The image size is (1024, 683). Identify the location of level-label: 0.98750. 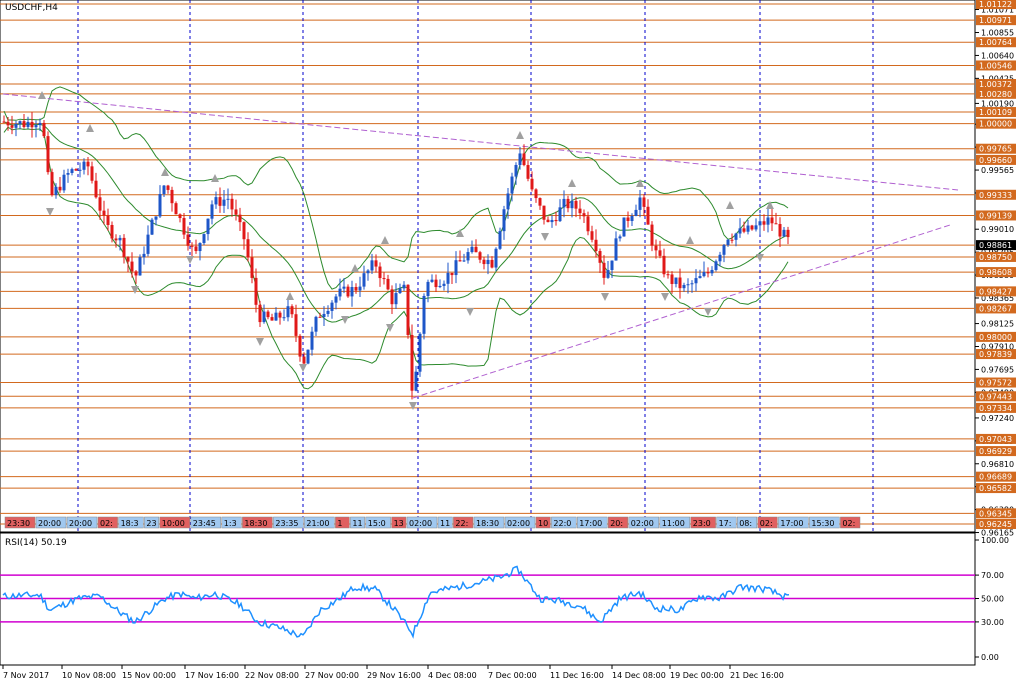
(995, 257).